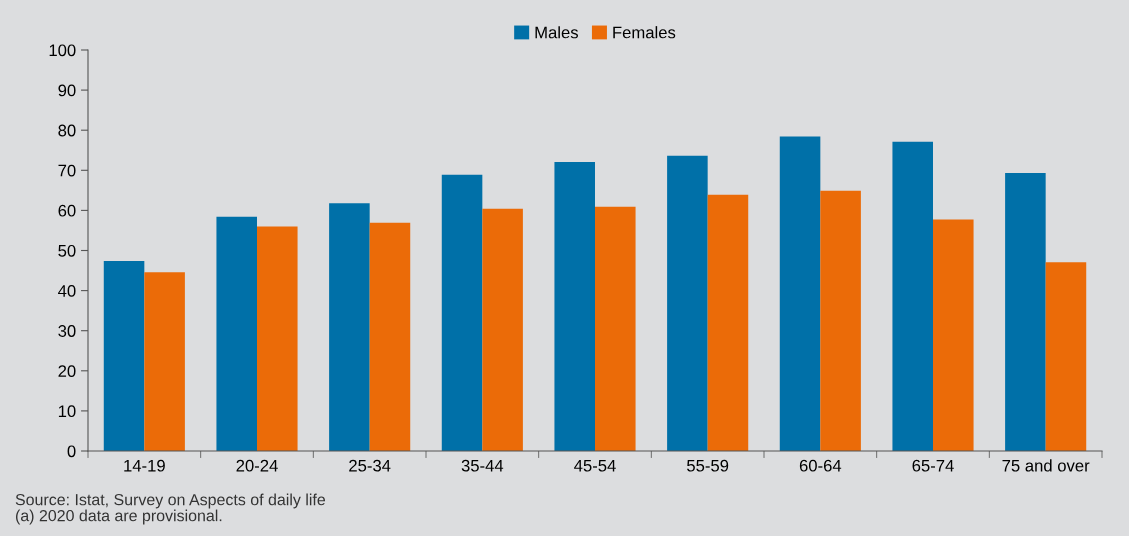 This screenshot has width=1129, height=536. Describe the element at coordinates (933, 465) in the screenshot. I see `x-tick-label: 65-74` at that location.